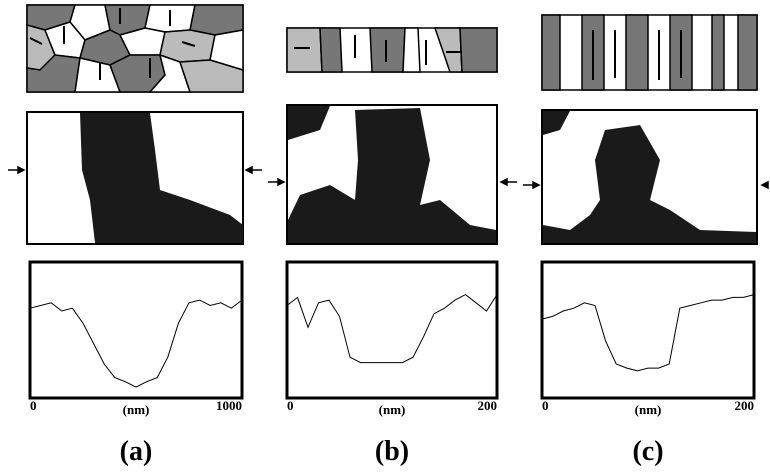  I want to click on x-tick-label: 1000, so click(229, 405).